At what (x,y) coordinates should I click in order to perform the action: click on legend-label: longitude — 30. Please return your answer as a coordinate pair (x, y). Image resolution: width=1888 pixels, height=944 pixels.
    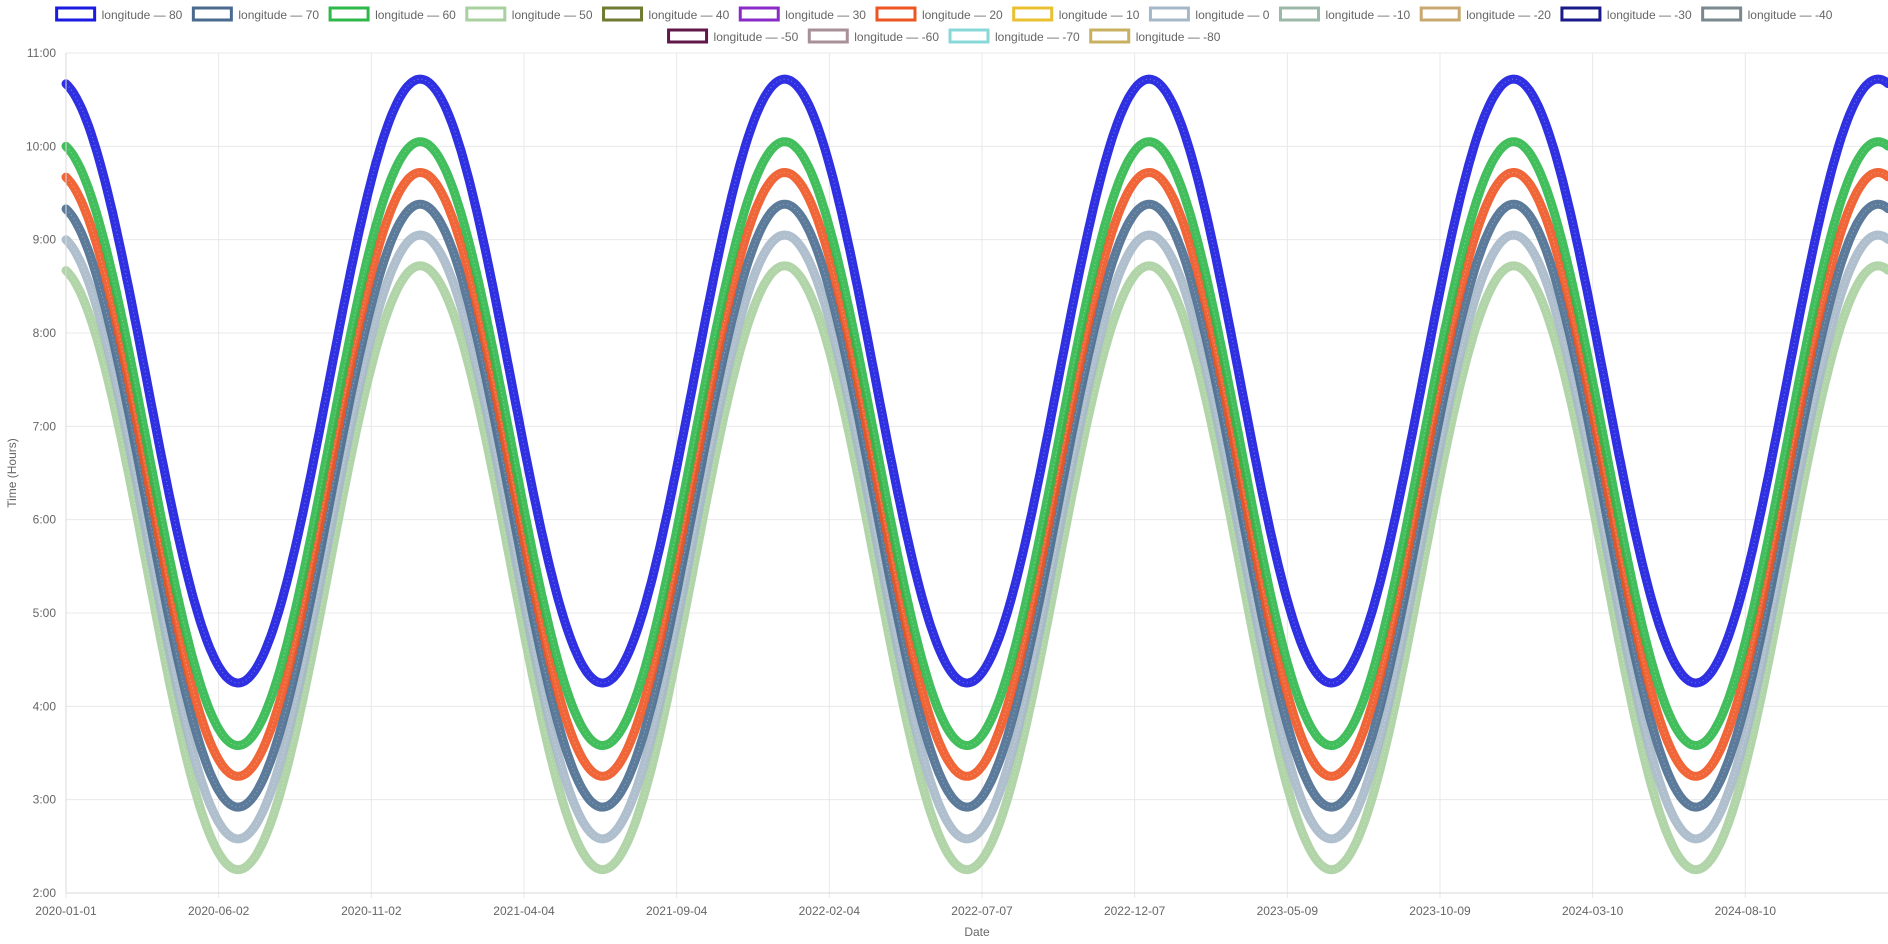
    Looking at the image, I should click on (825, 15).